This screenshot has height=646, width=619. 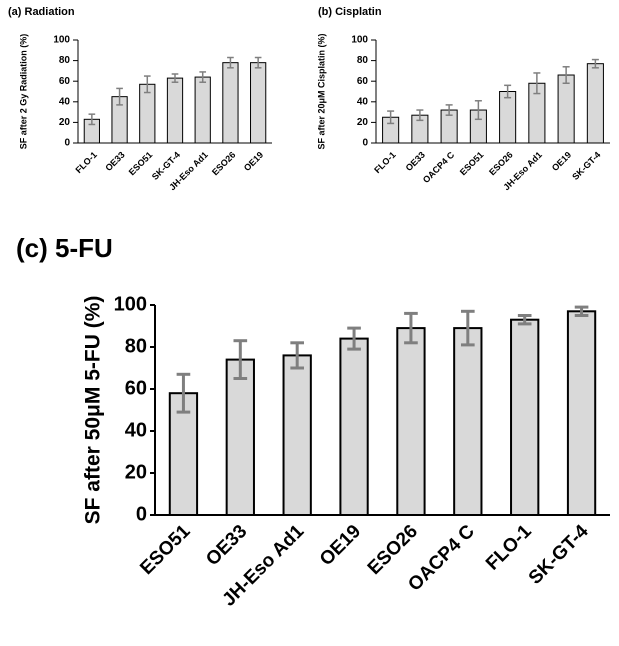 What do you see at coordinates (23, 92) in the screenshot?
I see `y-axis-label: SF after 2 Gy Radiation (%)` at bounding box center [23, 92].